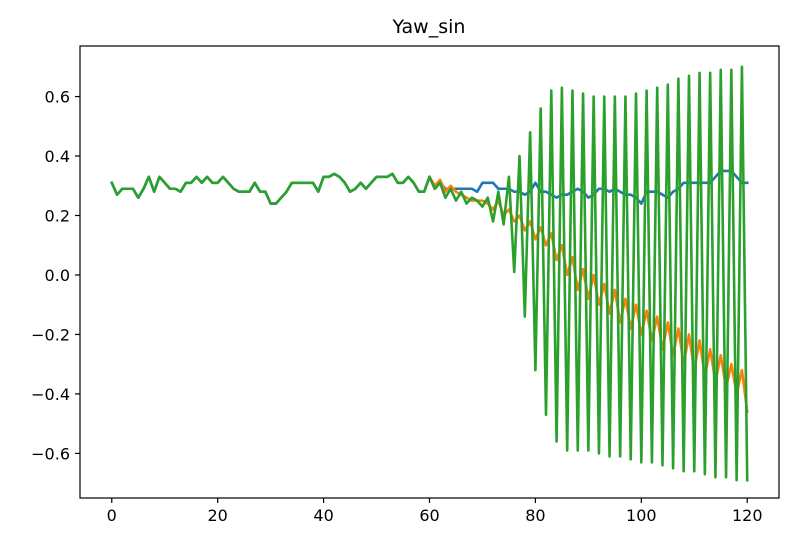  What do you see at coordinates (429, 27) in the screenshot?
I see `chart-title: Yaw_sin` at bounding box center [429, 27].